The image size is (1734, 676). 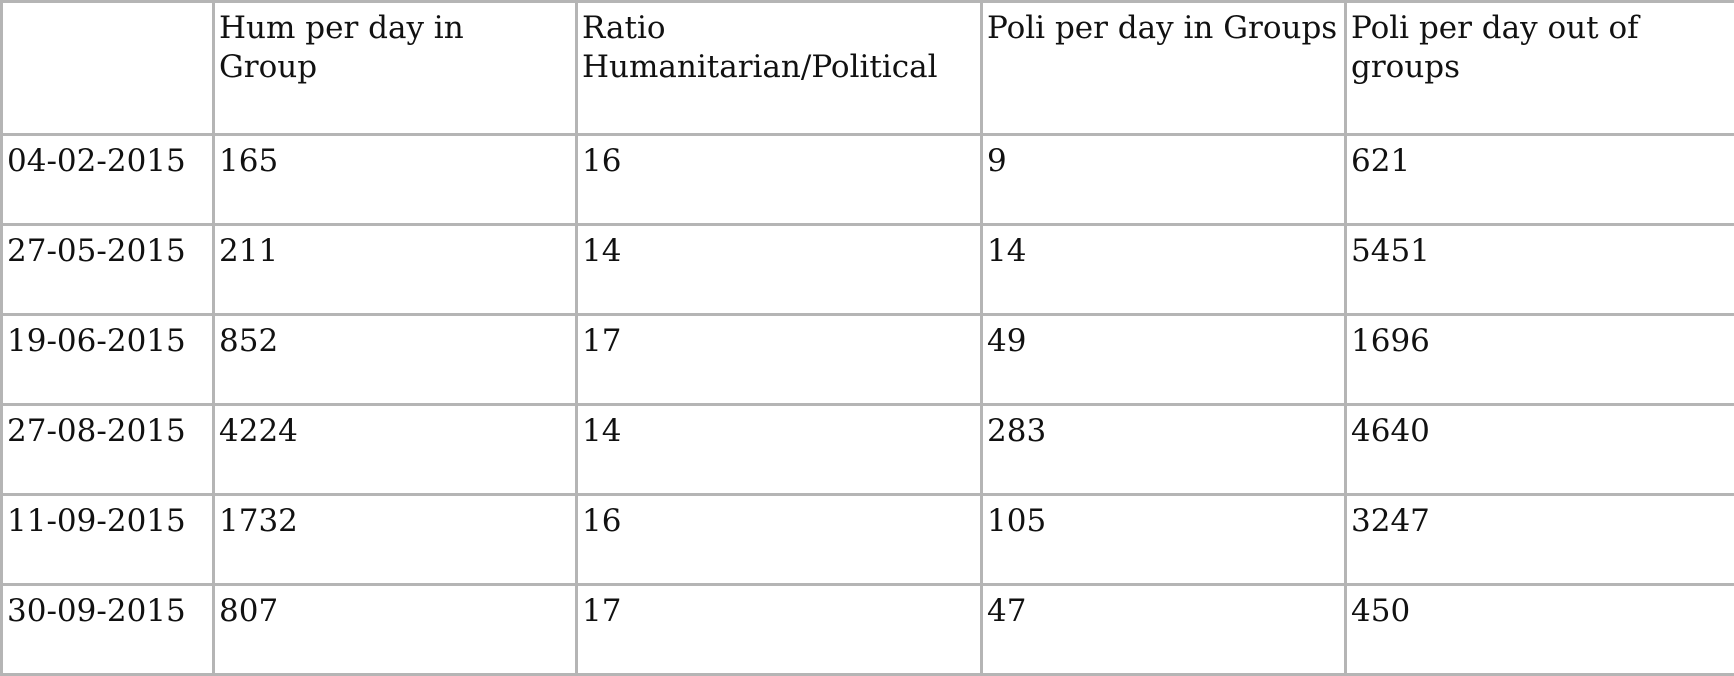 I want to click on table-row: 04-02-2015 165 16 9 621, so click(x=868, y=180).